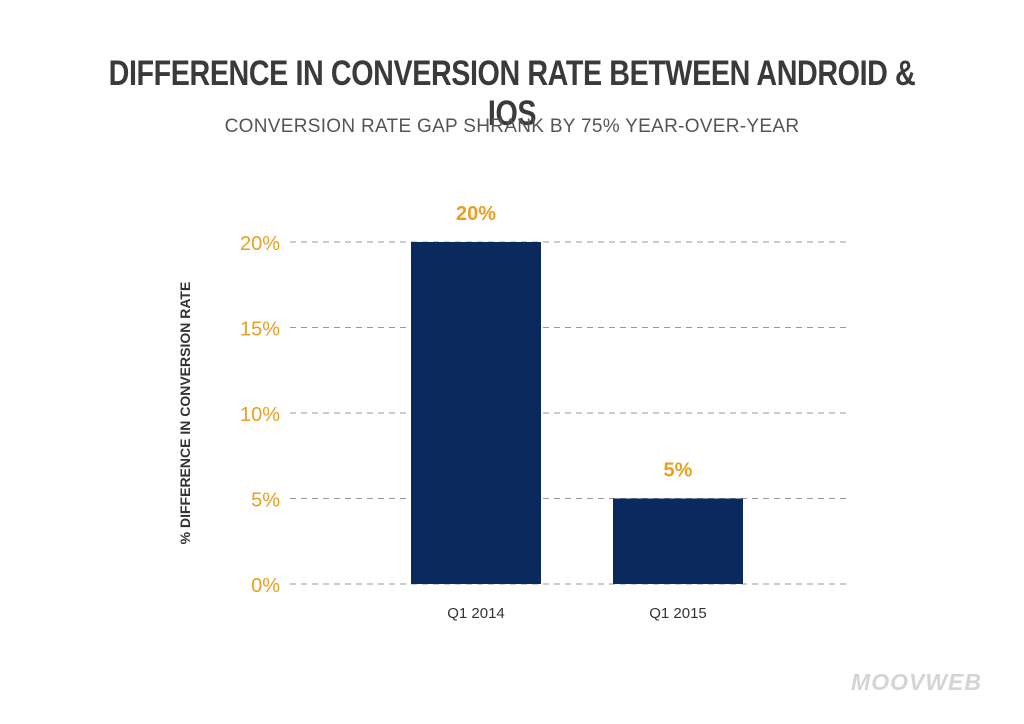  What do you see at coordinates (916, 682) in the screenshot?
I see `moovweb-logo: MOOVWEB` at bounding box center [916, 682].